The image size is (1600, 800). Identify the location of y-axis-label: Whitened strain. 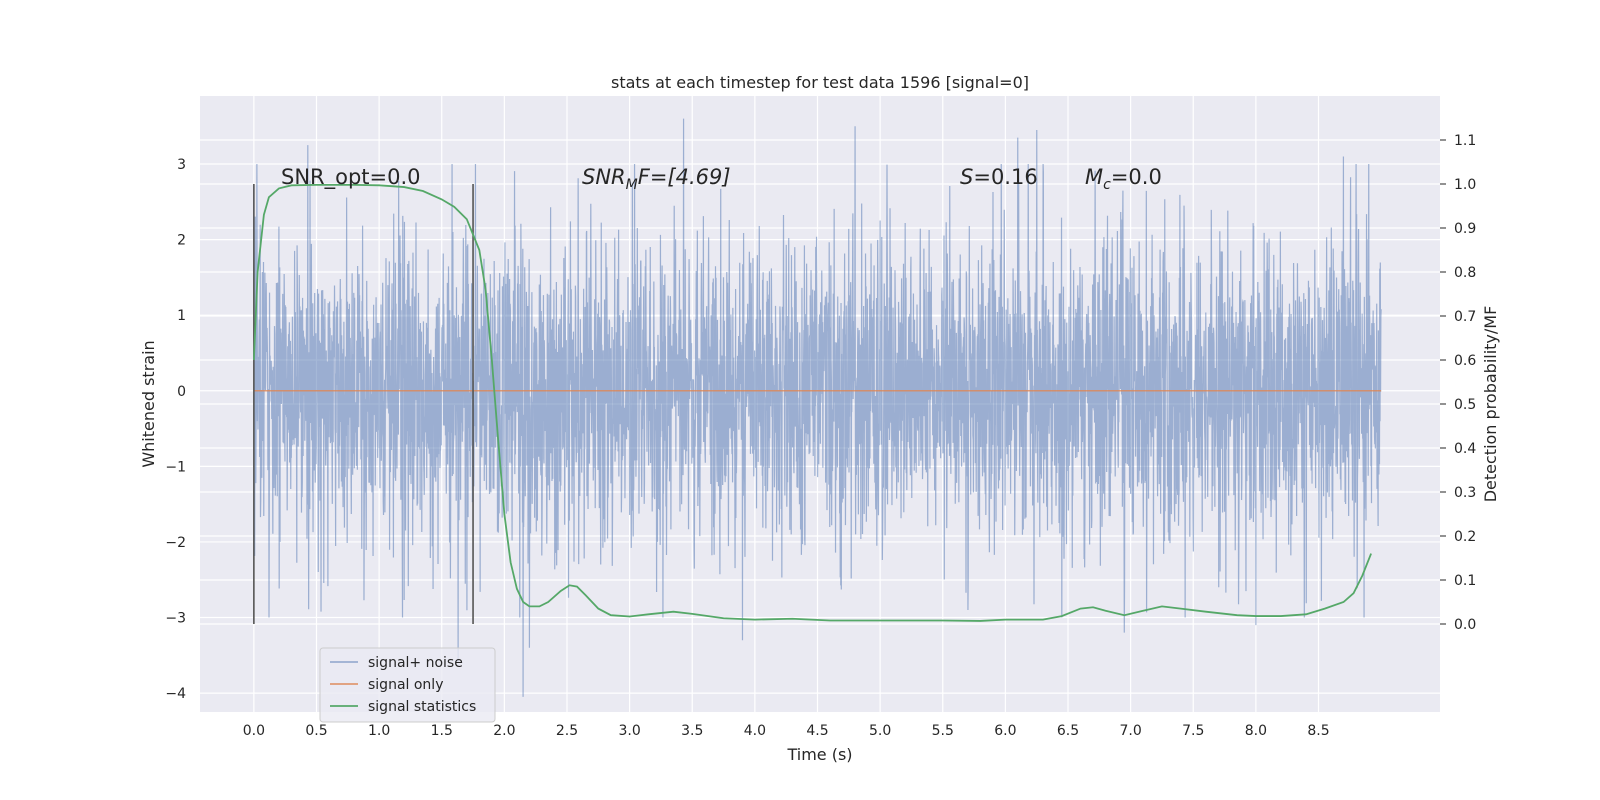
(148, 403).